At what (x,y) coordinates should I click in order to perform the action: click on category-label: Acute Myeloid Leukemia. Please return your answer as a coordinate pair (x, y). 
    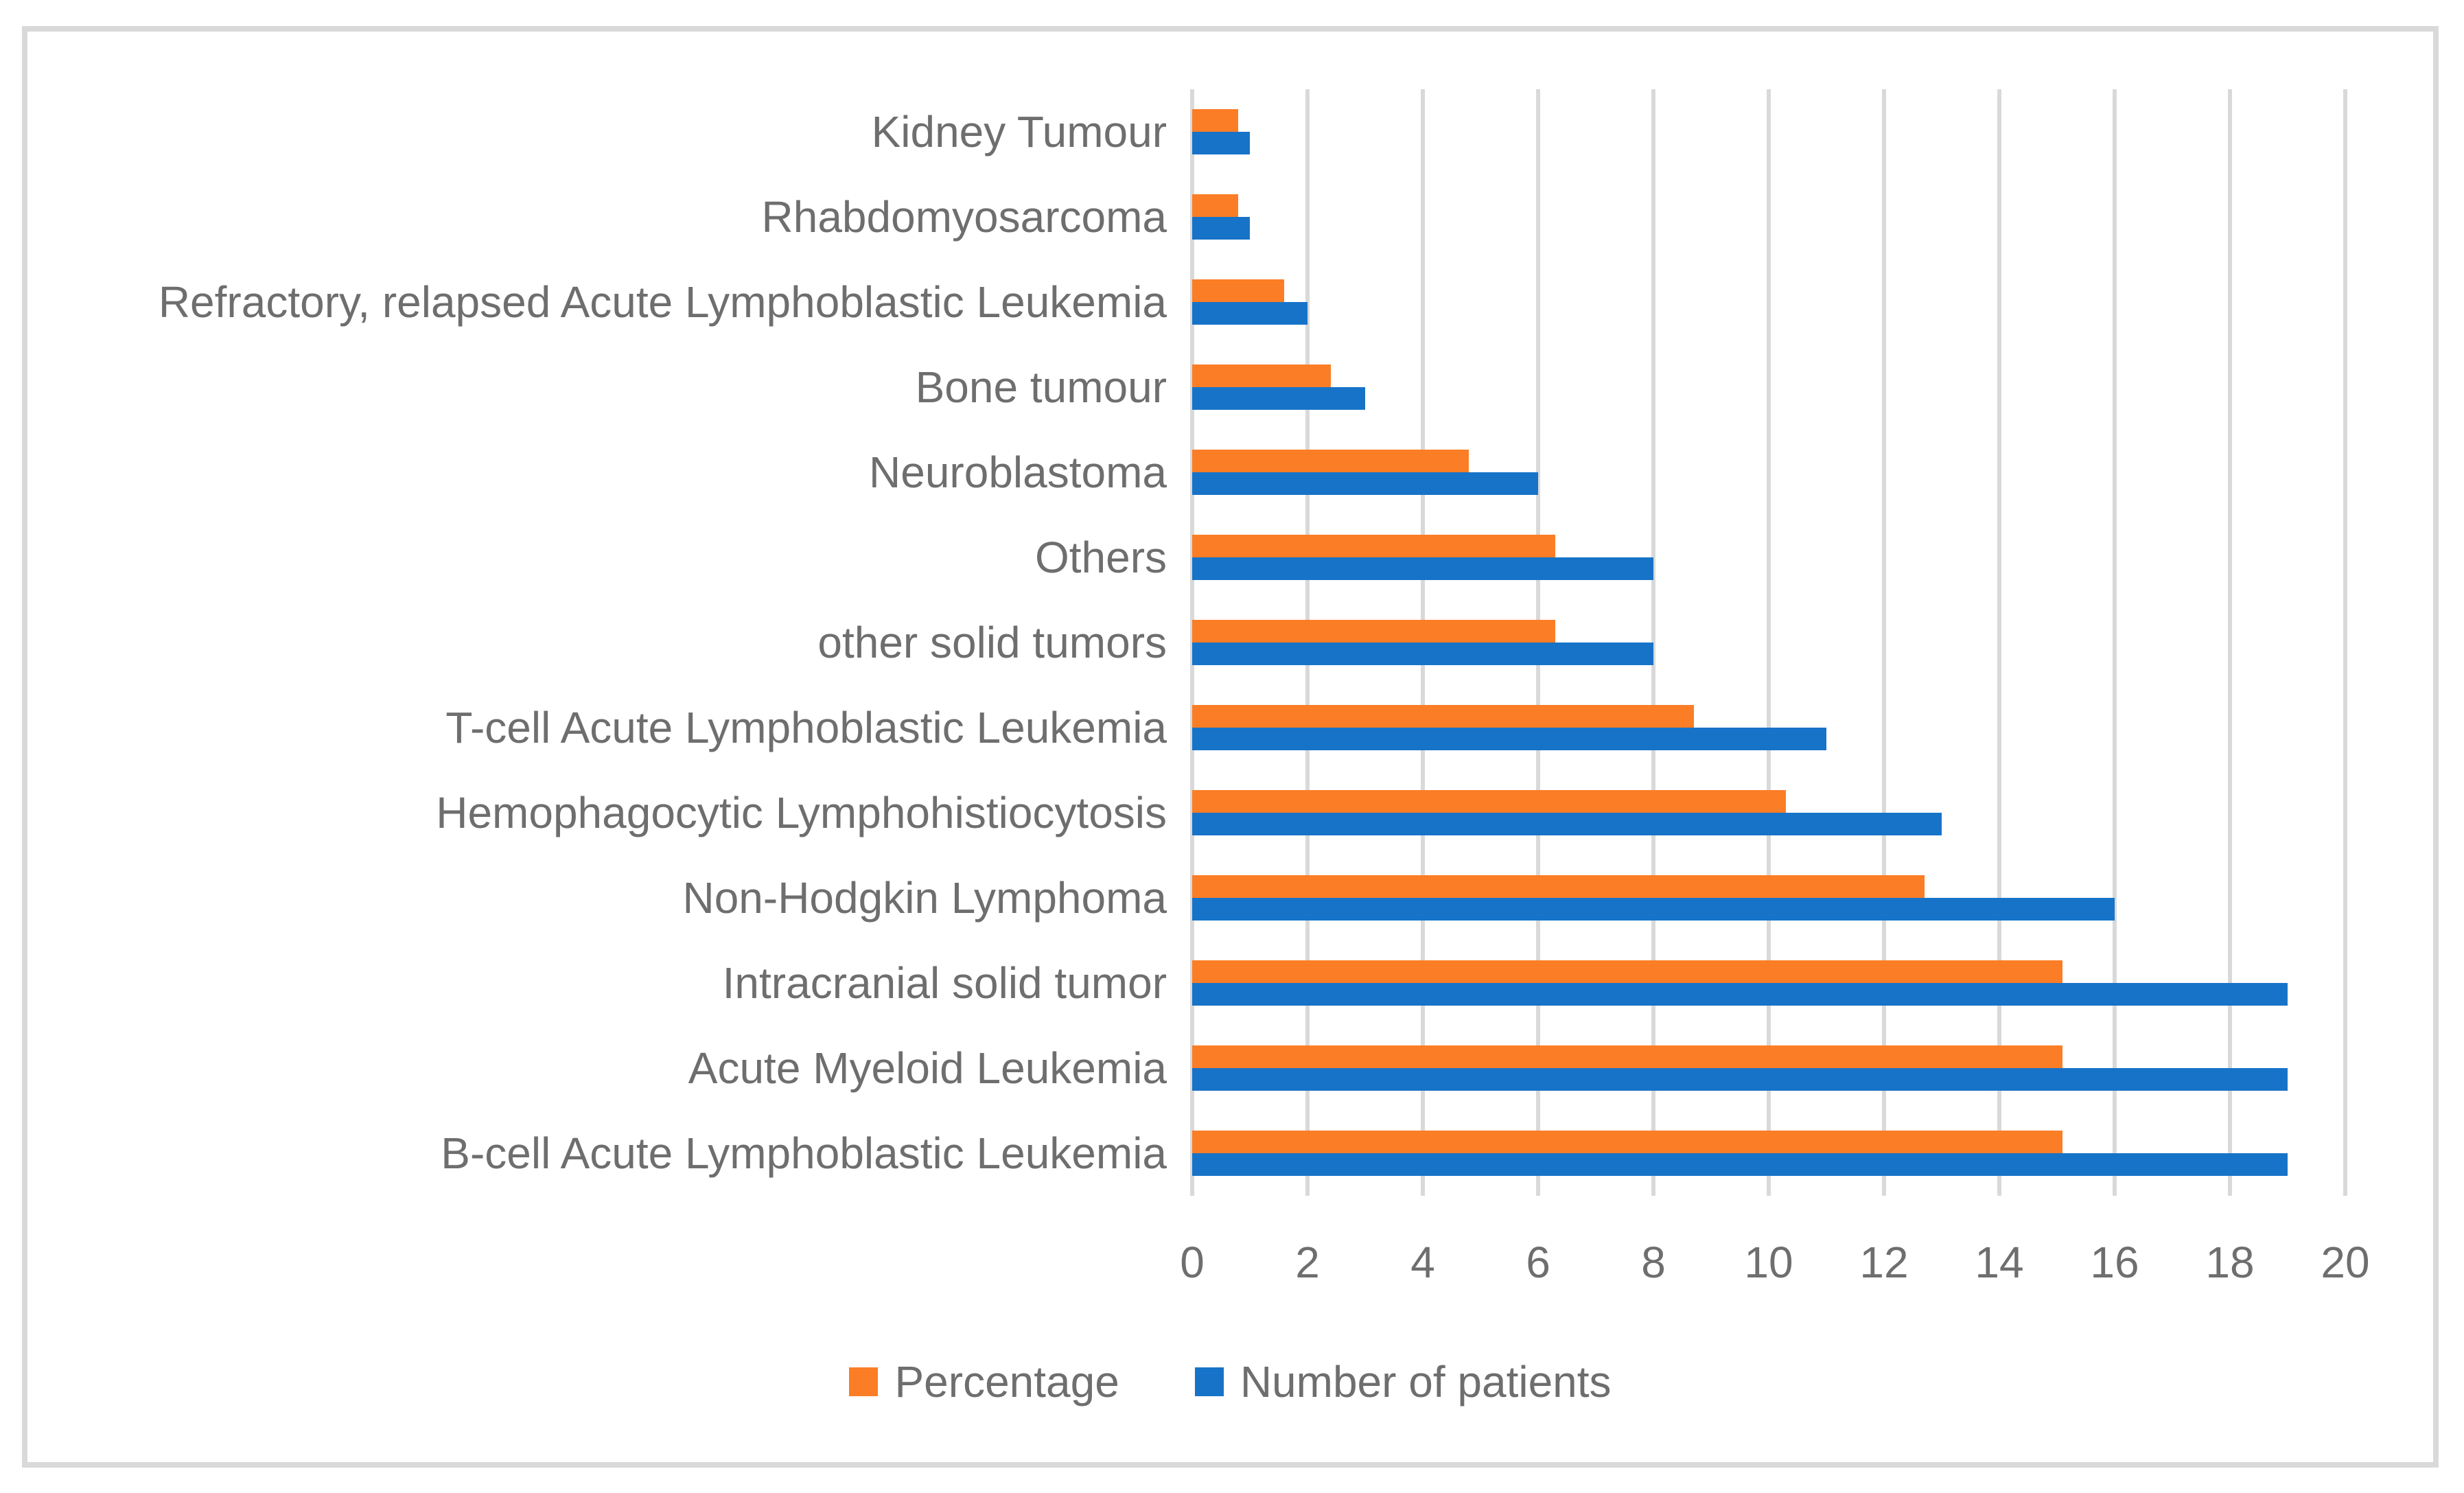
    Looking at the image, I should click on (927, 1068).